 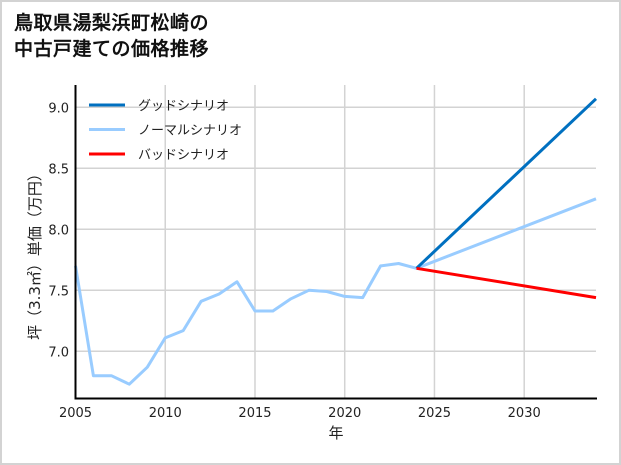 I want to click on chart-title-line1: 鳥取県湯梨浜町松崎の, so click(x=112, y=23).